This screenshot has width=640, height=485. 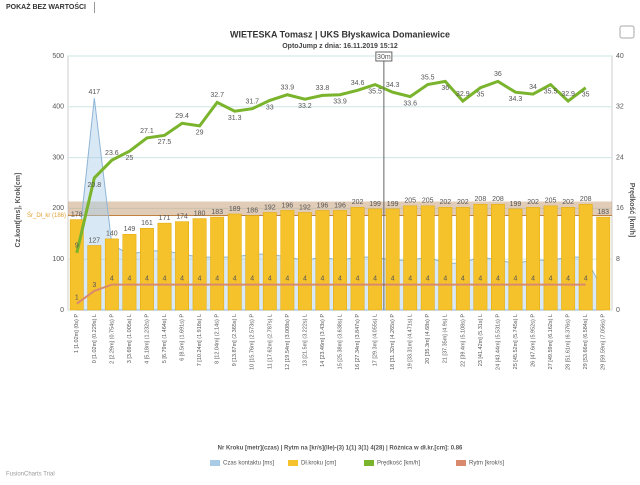 What do you see at coordinates (218, 339) in the screenshot?
I see `x-tick-label: 8 [12.04m] (2.14s) P` at bounding box center [218, 339].